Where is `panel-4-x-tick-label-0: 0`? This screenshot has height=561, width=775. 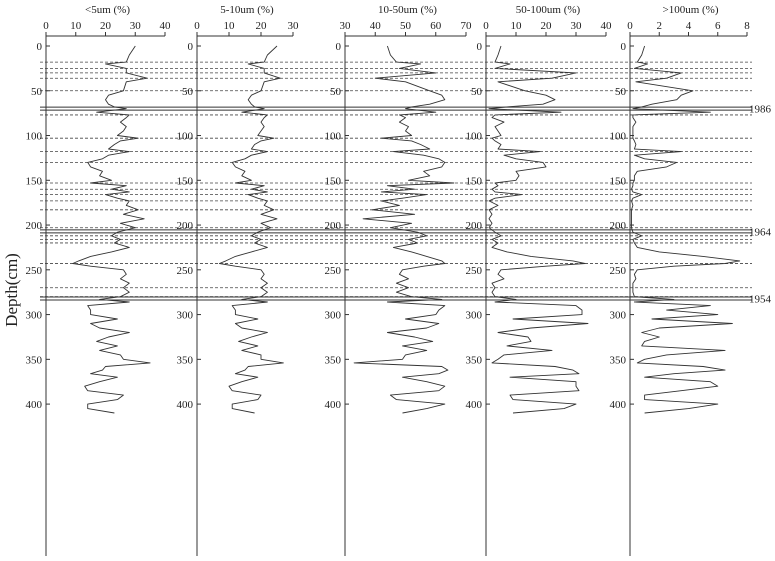 panel-4-x-tick-label-0: 0 is located at coordinates (630, 26).